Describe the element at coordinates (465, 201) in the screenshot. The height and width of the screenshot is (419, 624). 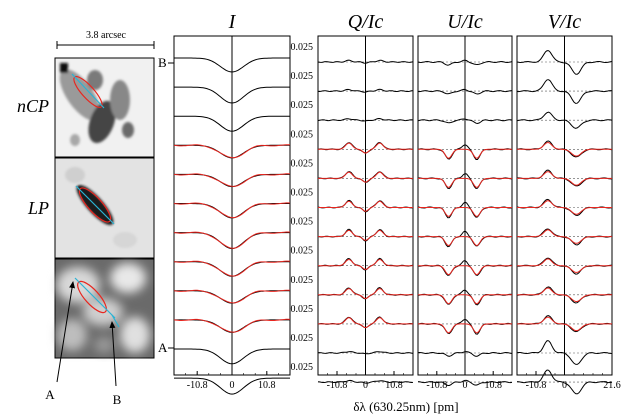
I see `panel-2: U/Ic -10.8 0 10.8` at that location.